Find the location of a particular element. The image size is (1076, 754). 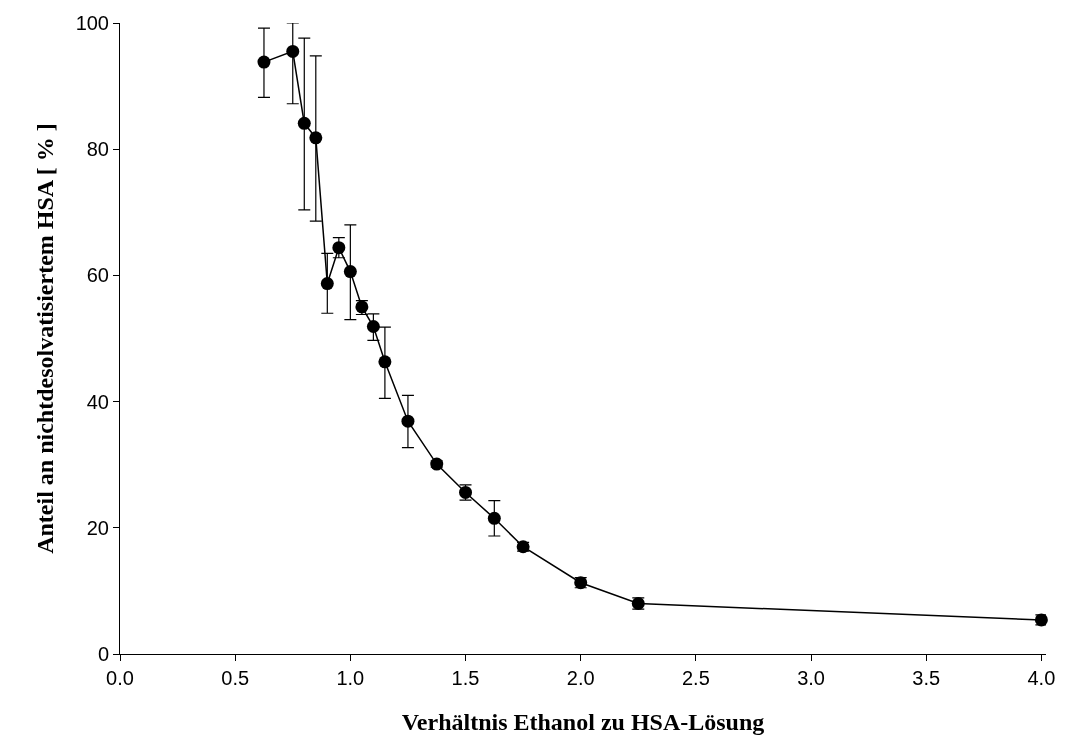

x-tick-label: 2.5 is located at coordinates (695, 678).